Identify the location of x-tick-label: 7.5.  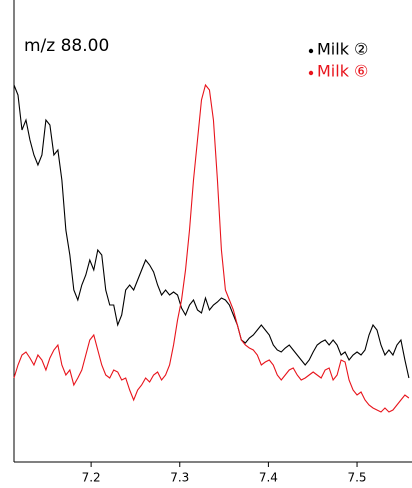
(356, 478).